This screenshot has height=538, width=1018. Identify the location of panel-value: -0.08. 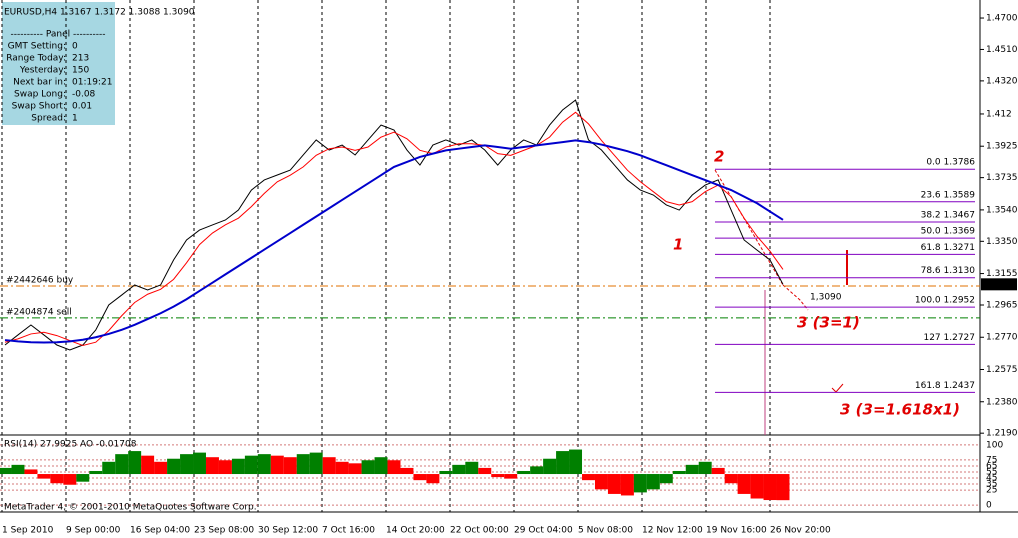
(84, 95).